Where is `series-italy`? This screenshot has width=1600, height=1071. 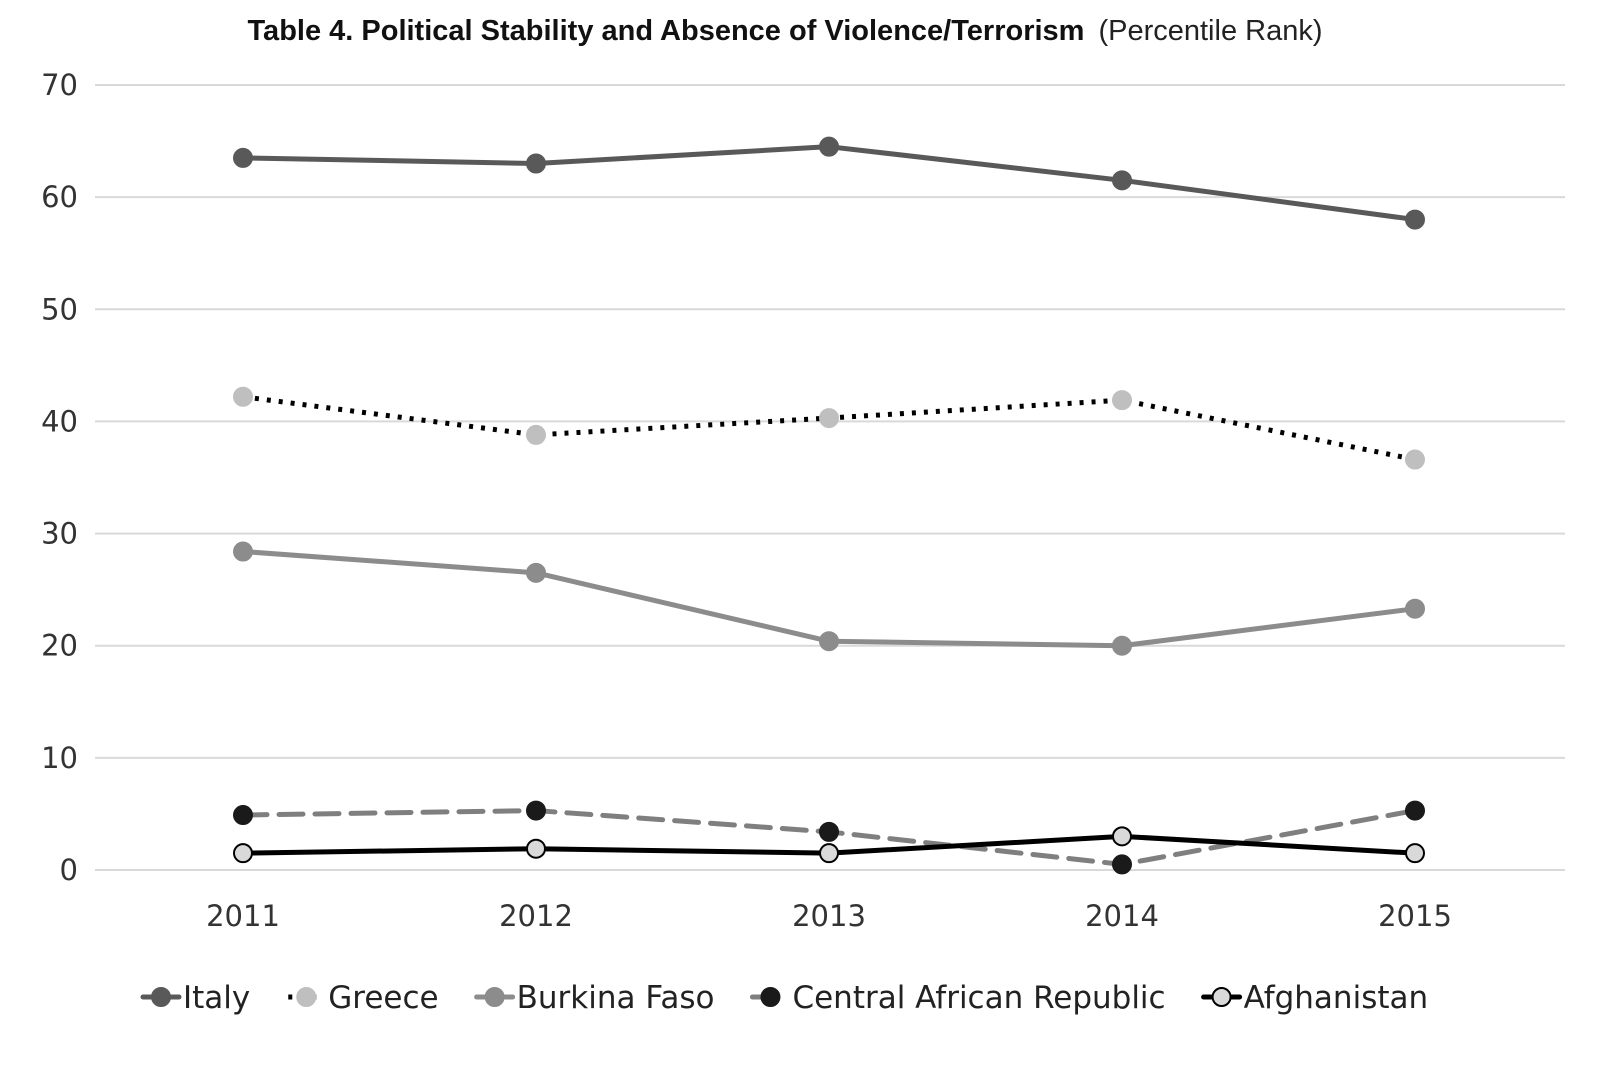
series-italy is located at coordinates (829, 183).